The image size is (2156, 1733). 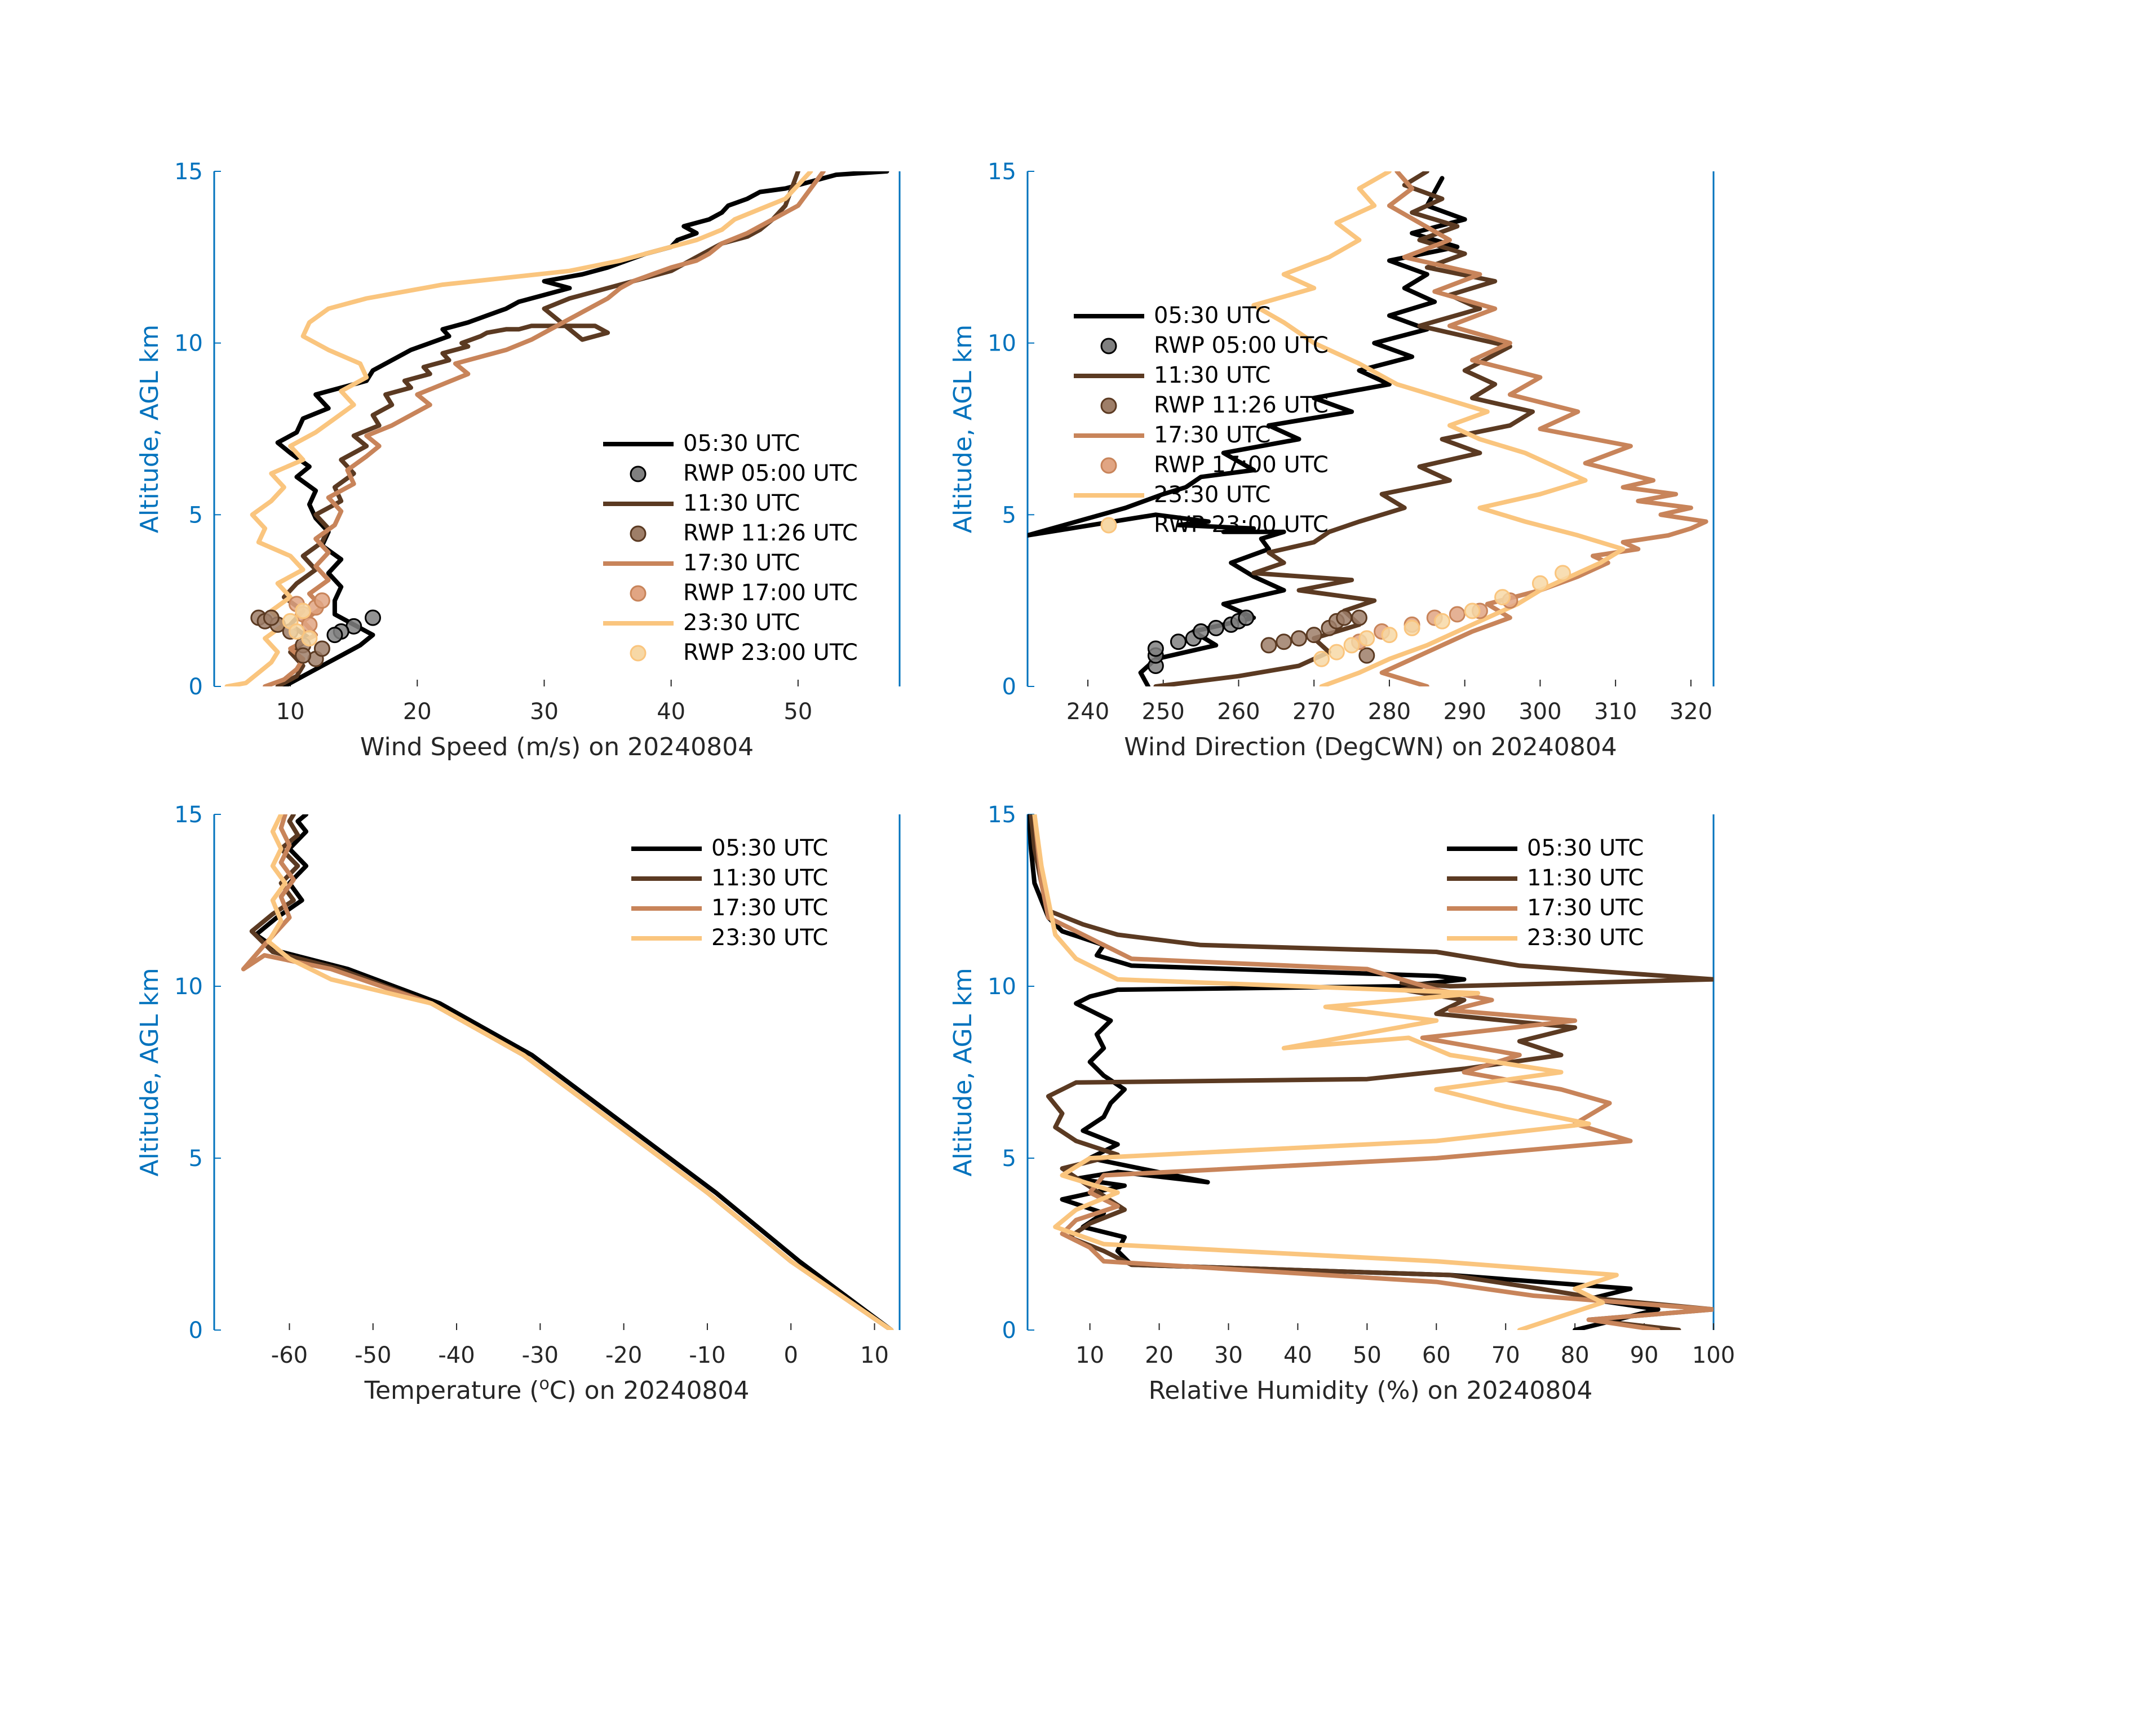 I want to click on wind-speed-legend-label: 05:30 UTC, so click(x=742, y=443).